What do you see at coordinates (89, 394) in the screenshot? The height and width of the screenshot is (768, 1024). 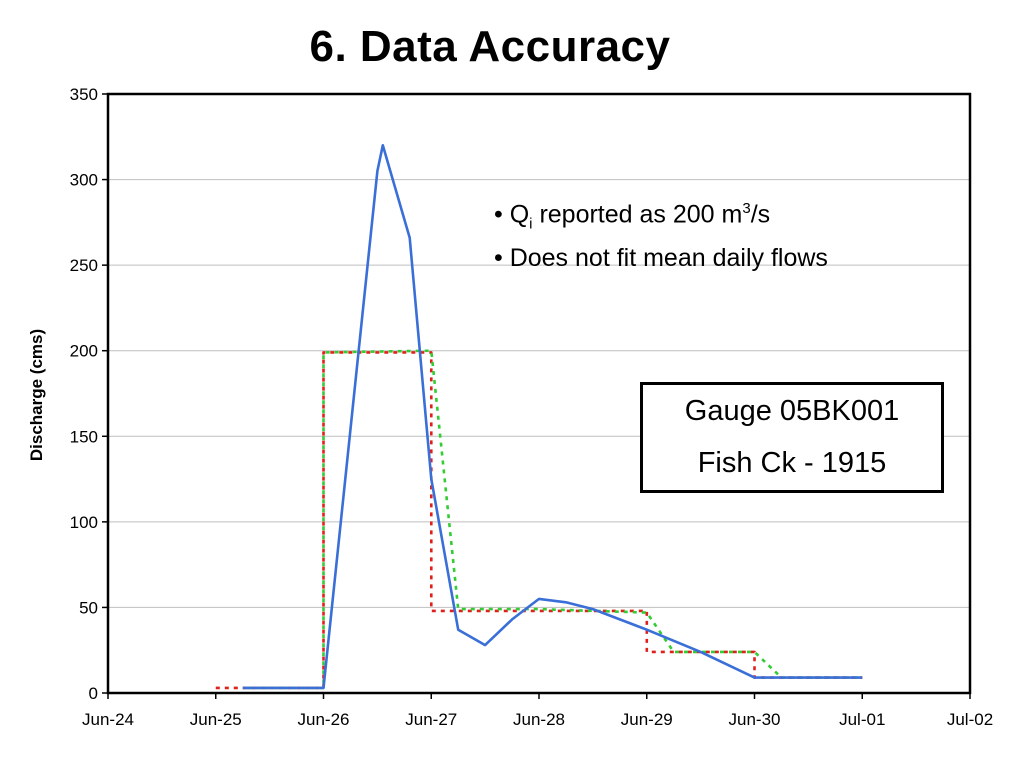 I see `y-axis: 0 50 100 150 200 250 300 350` at bounding box center [89, 394].